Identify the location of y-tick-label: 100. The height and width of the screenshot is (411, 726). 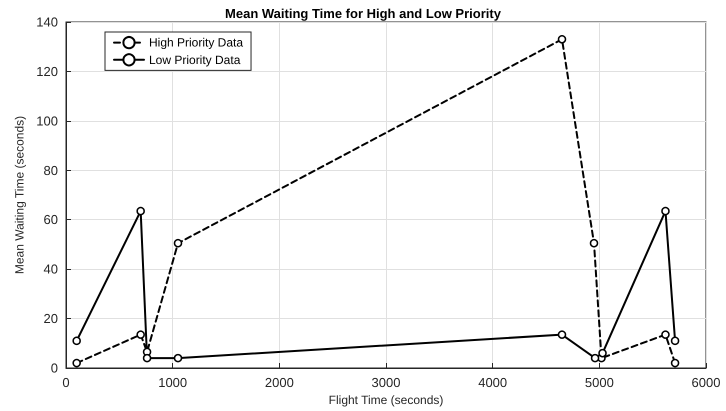
(47, 120).